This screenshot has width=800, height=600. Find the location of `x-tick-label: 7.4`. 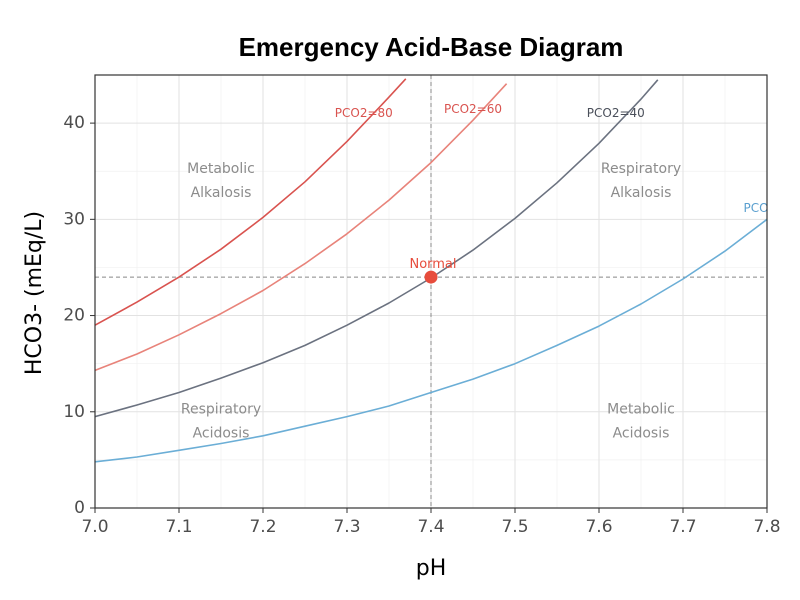

x-tick-label: 7.4 is located at coordinates (430, 527).